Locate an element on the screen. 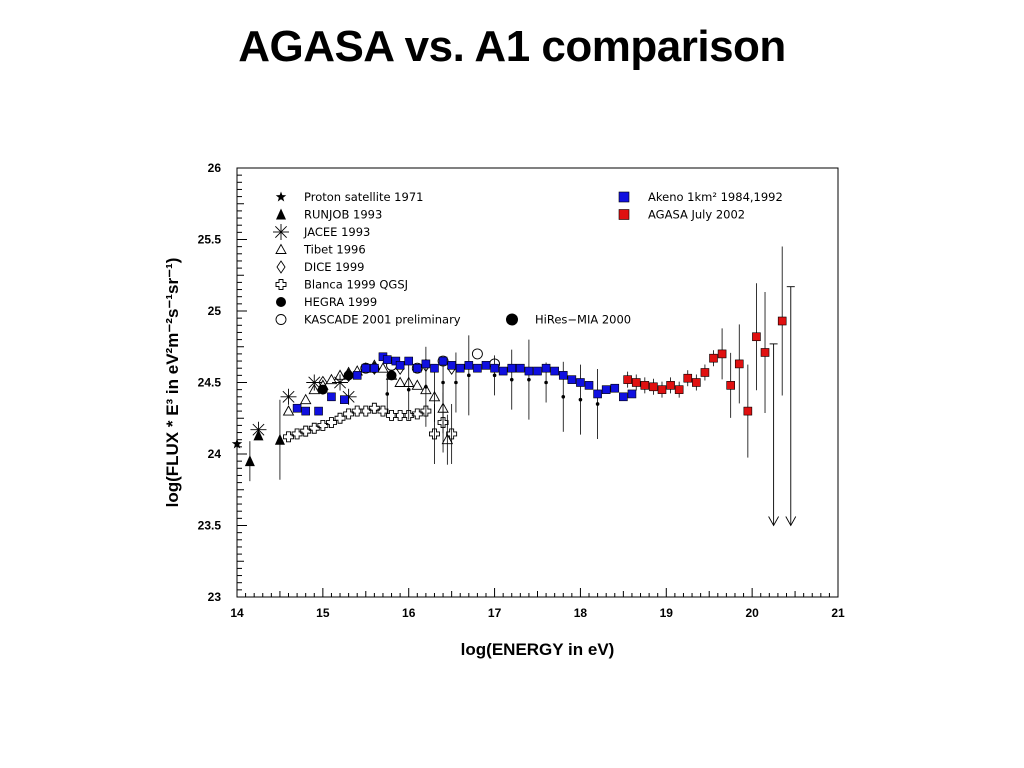  page-title: AGASA vs. A1 comparison is located at coordinates (512, 46).